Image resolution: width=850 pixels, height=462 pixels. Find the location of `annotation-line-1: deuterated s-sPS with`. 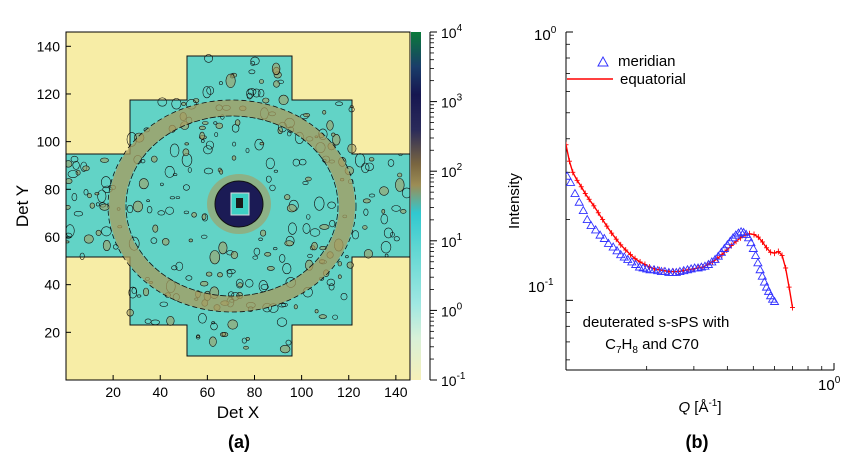

annotation-line-1: deuterated s-sPS with is located at coordinates (656, 322).